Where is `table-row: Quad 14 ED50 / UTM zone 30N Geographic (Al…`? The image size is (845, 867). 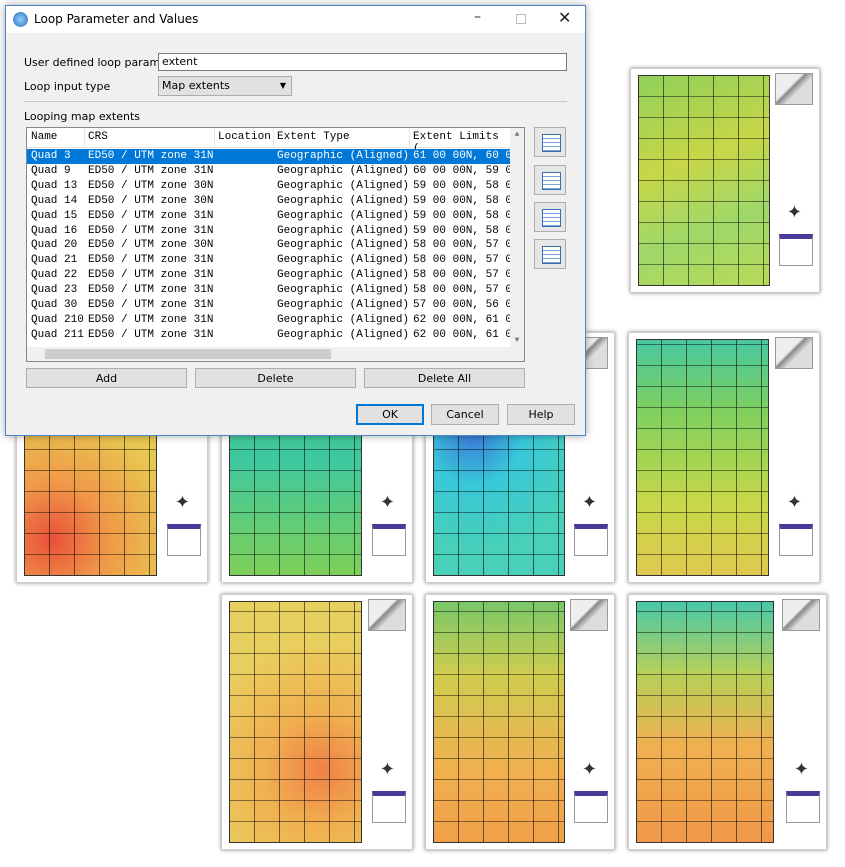 table-row: Quad 14 ED50 / UTM zone 30N Geographic (Al… is located at coordinates (269, 201).